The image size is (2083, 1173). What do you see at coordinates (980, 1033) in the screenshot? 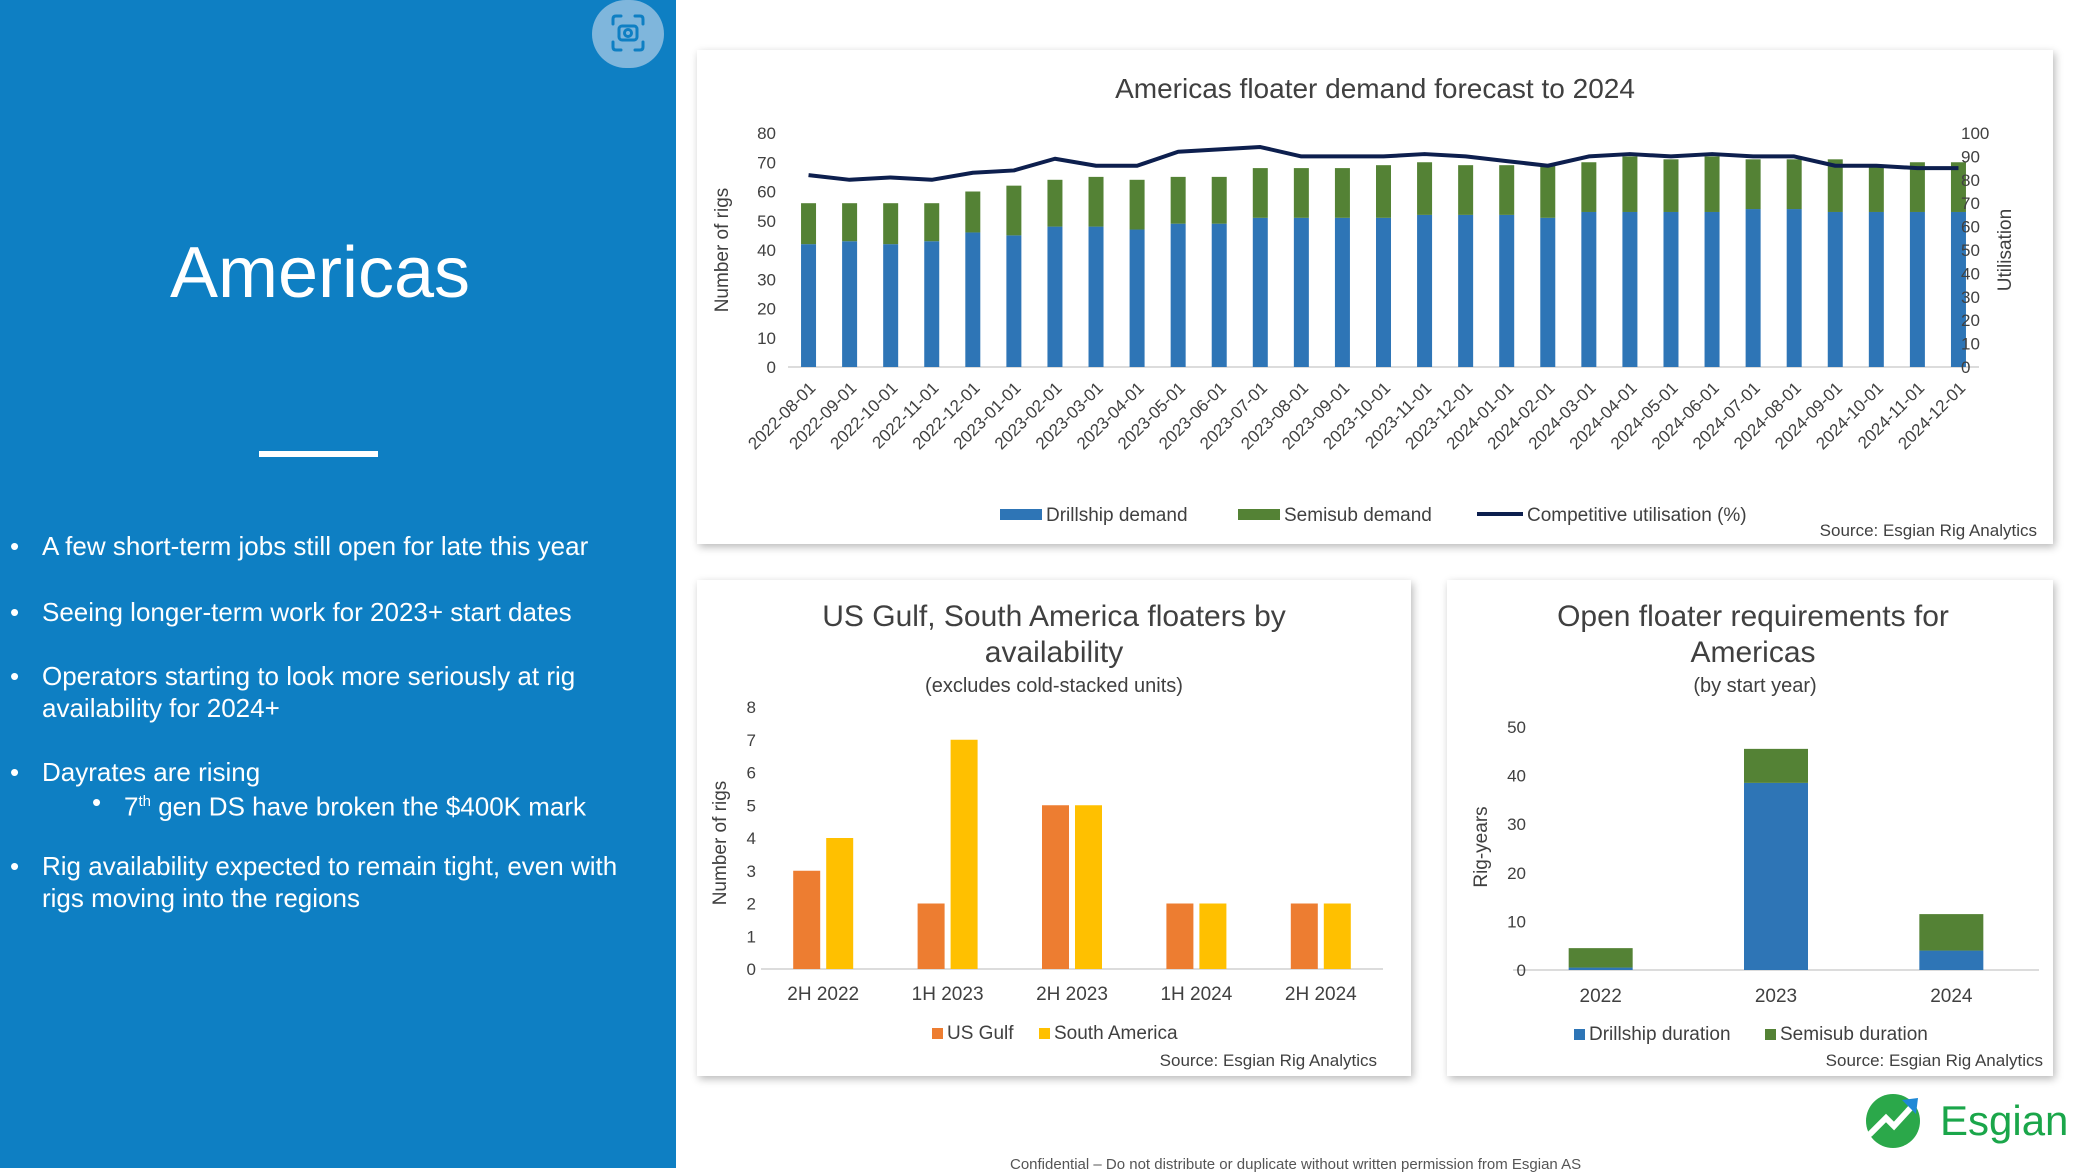
I see `legend-label: US Gulf` at bounding box center [980, 1033].